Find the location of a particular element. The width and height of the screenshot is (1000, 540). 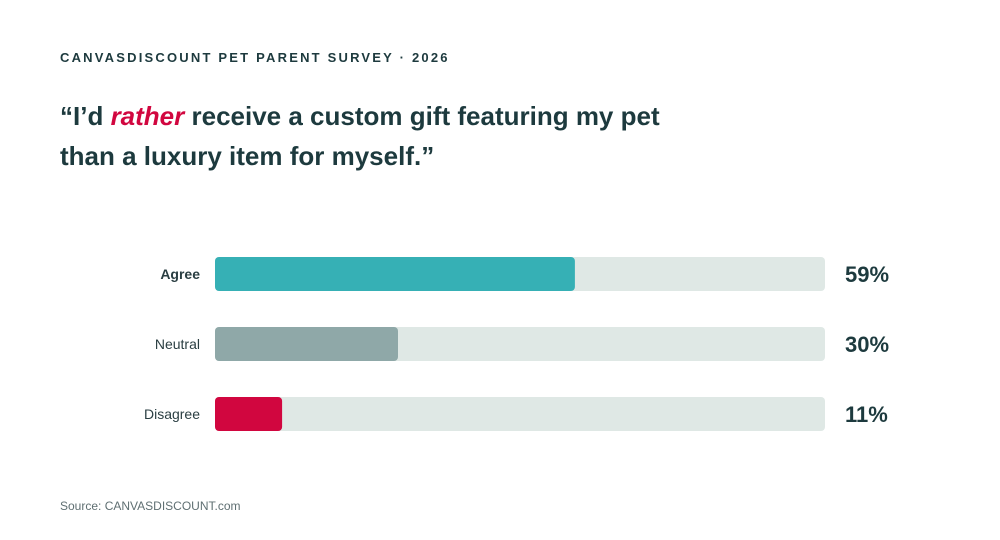

category-label-neutral: Neutral is located at coordinates (177, 344).